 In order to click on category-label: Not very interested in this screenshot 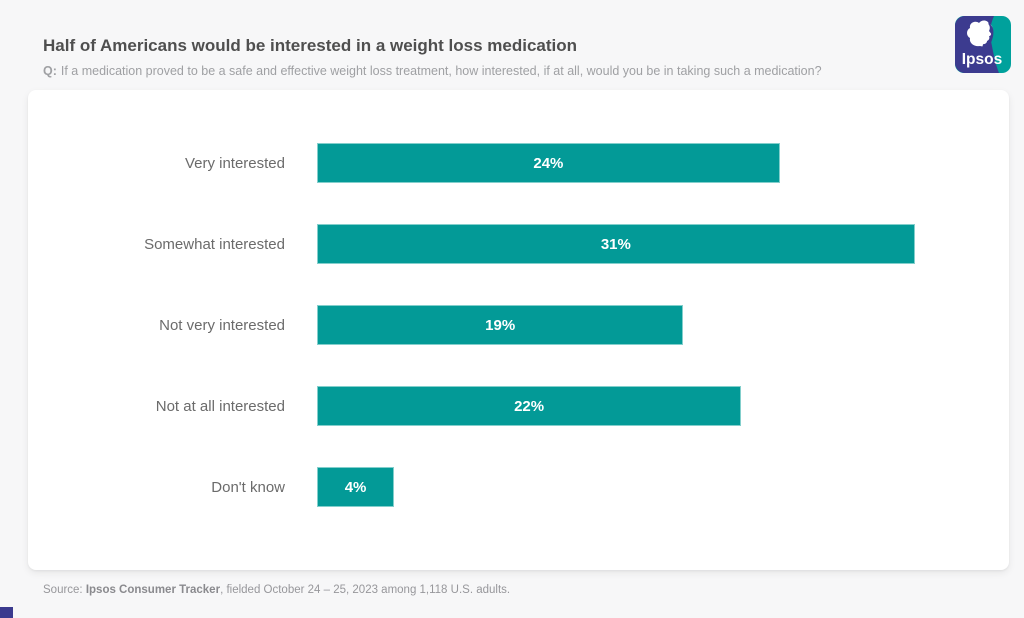, I will do `click(222, 325)`.